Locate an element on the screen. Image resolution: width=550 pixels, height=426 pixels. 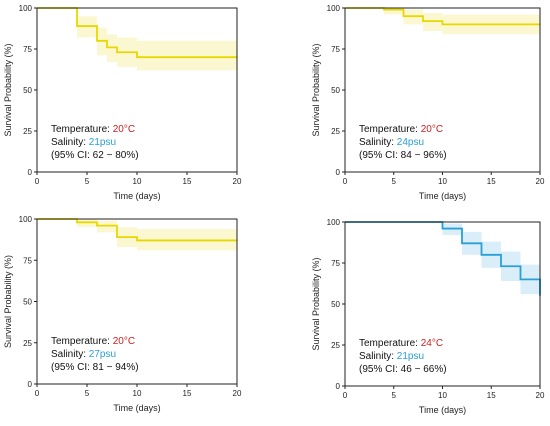
ci-annotation: (95% CI: 81 − 94%) is located at coordinates (95, 367).